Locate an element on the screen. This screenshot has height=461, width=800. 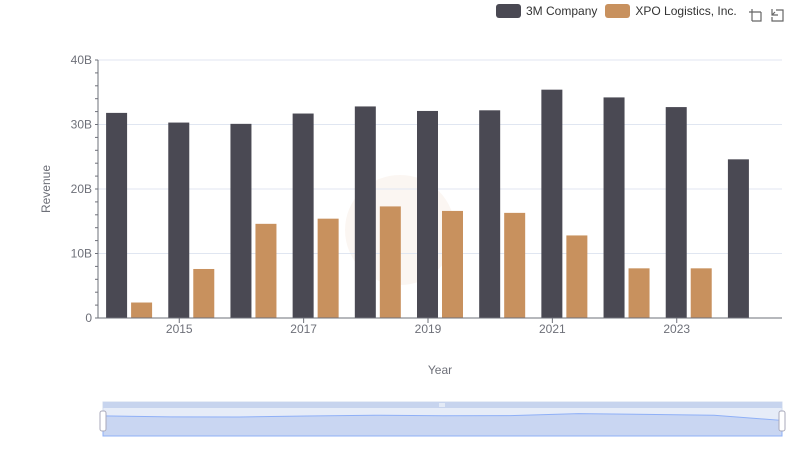
x-axis-title: Year is located at coordinates (440, 370).